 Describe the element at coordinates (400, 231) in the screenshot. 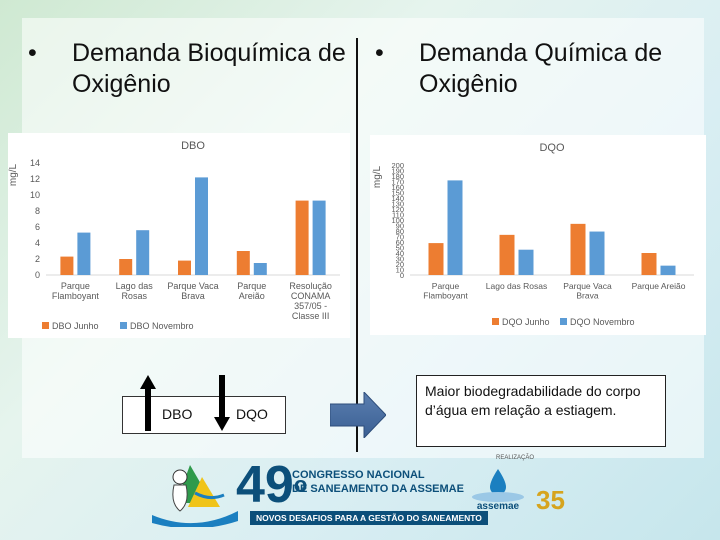

I see `y-tick-label: 80` at that location.